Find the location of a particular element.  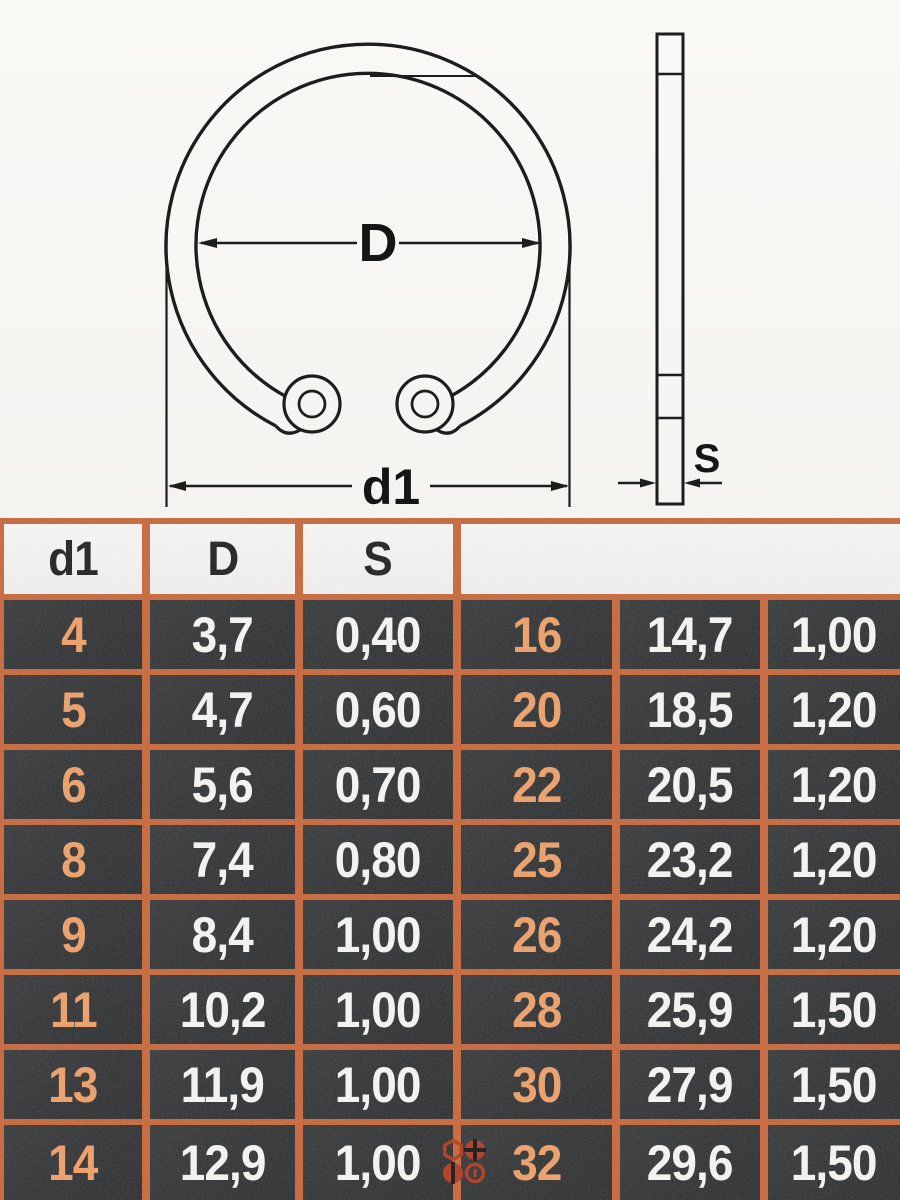

spec-cell-D-row7: 11,9 is located at coordinates (222, 1084).